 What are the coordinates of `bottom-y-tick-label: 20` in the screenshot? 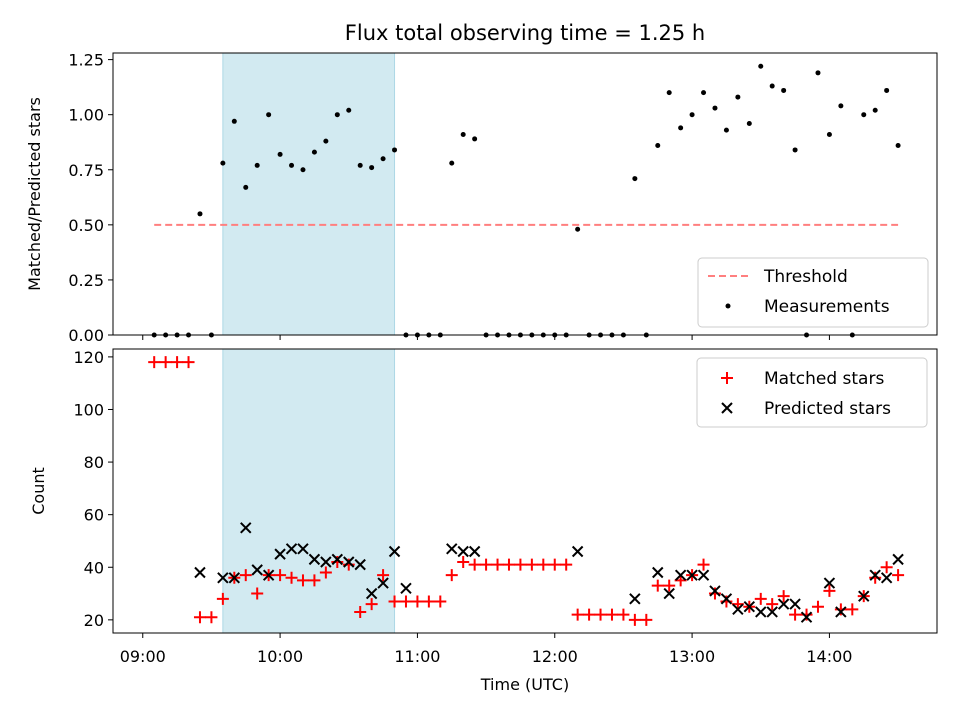 It's located at (94, 620).